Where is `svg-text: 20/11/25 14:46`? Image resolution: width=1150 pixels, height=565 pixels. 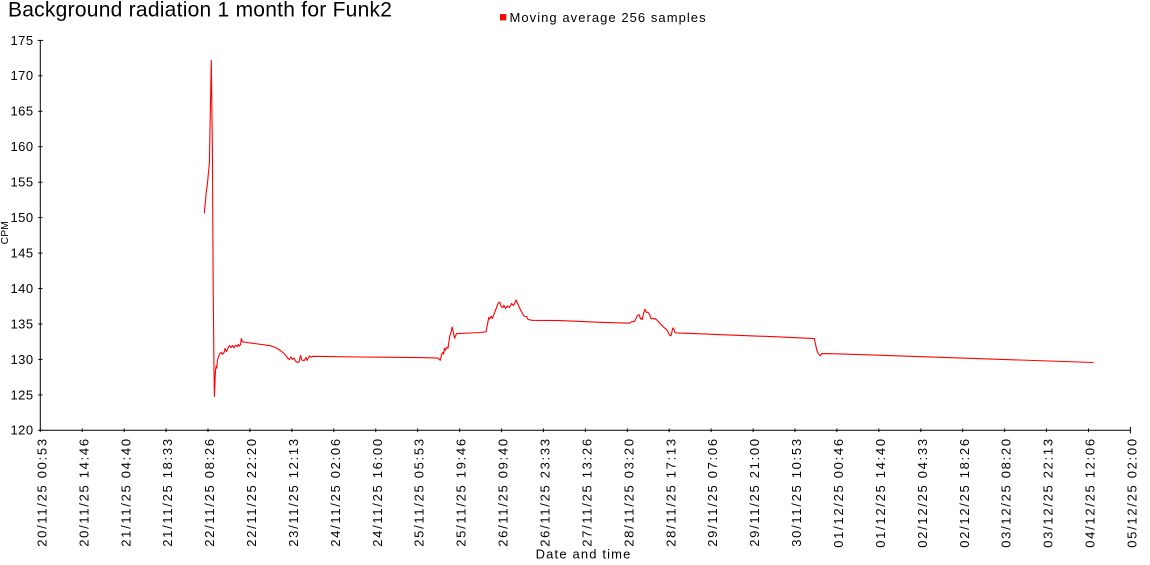 svg-text: 20/11/25 14:46 is located at coordinates (83, 492).